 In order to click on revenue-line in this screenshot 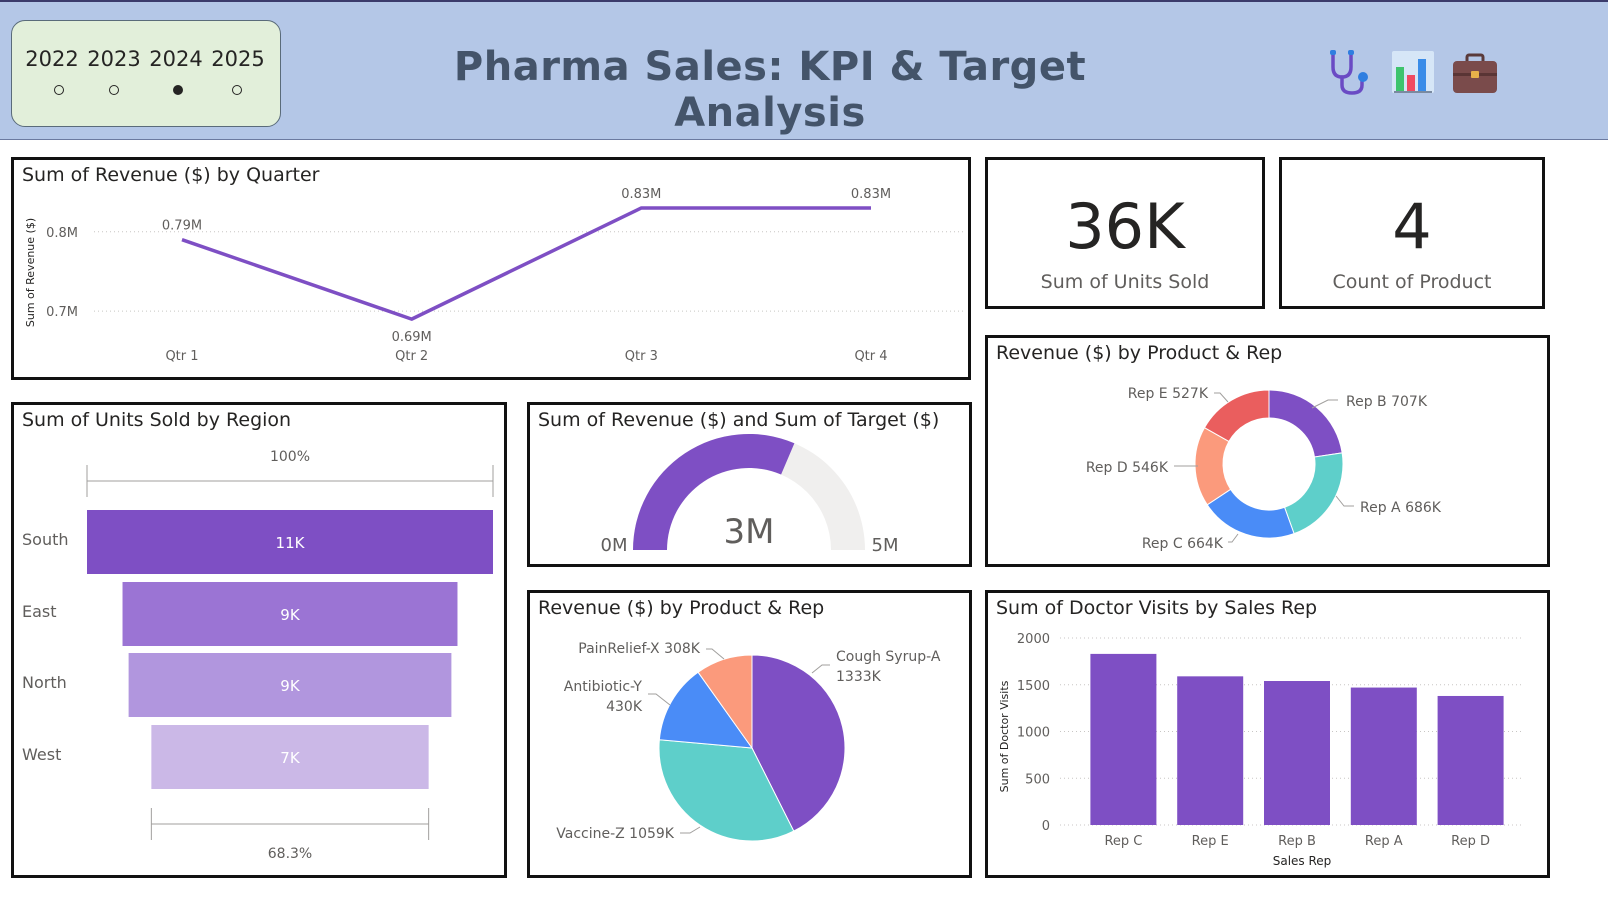, I will do `click(526, 263)`.